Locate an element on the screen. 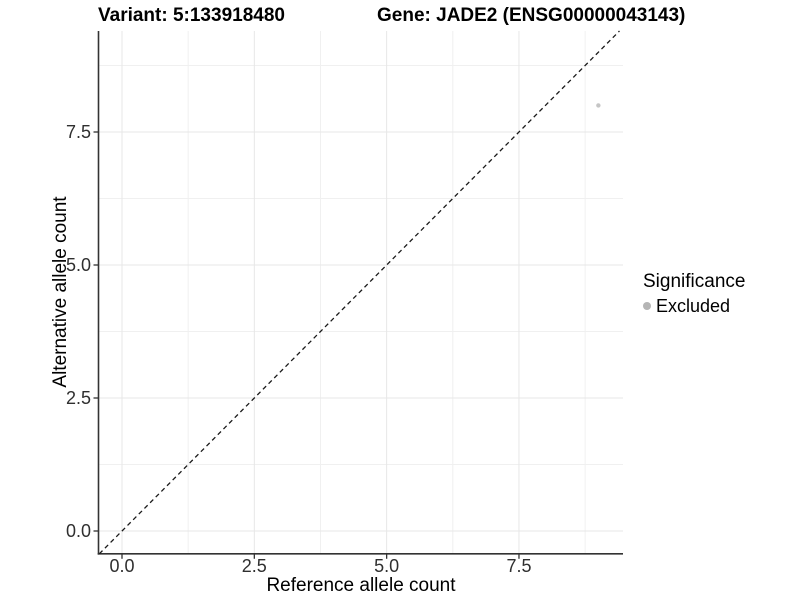  legend-entry-label: Excluded is located at coordinates (693, 305).